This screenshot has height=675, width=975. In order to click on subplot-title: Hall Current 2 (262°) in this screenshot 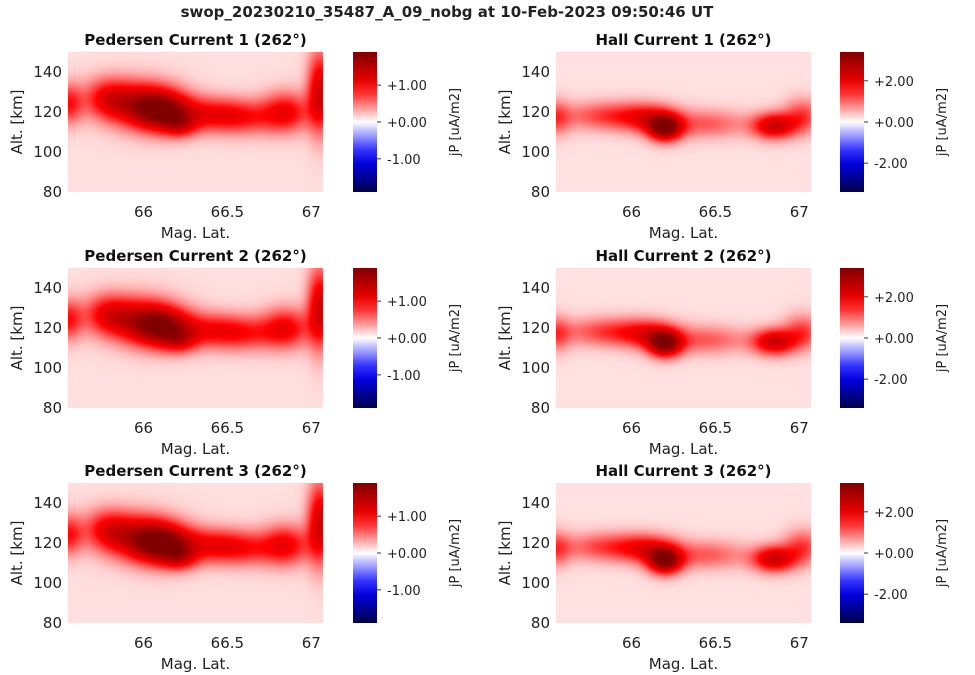, I will do `click(683, 256)`.